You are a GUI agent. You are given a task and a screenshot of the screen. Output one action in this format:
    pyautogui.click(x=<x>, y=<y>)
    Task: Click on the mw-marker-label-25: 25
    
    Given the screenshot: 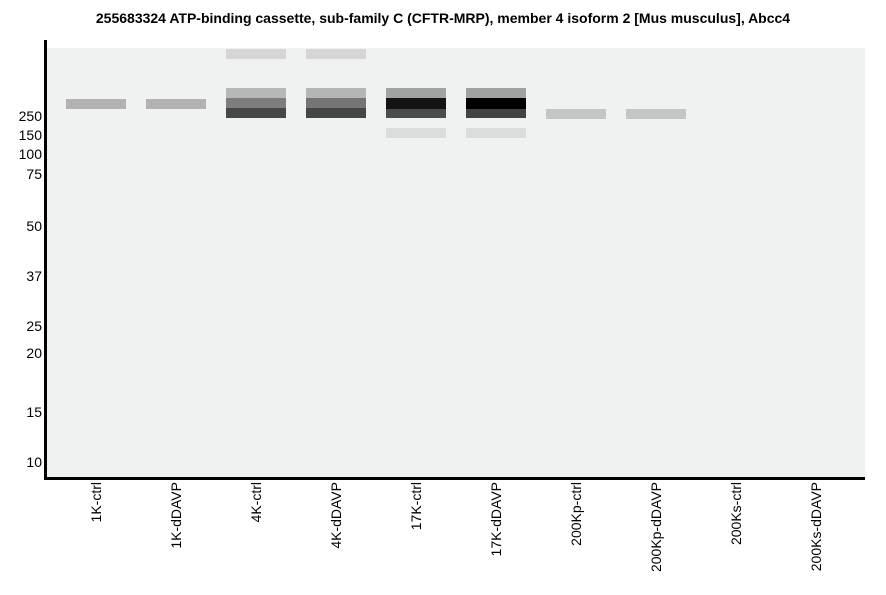 What is the action you would take?
    pyautogui.click(x=34, y=326)
    